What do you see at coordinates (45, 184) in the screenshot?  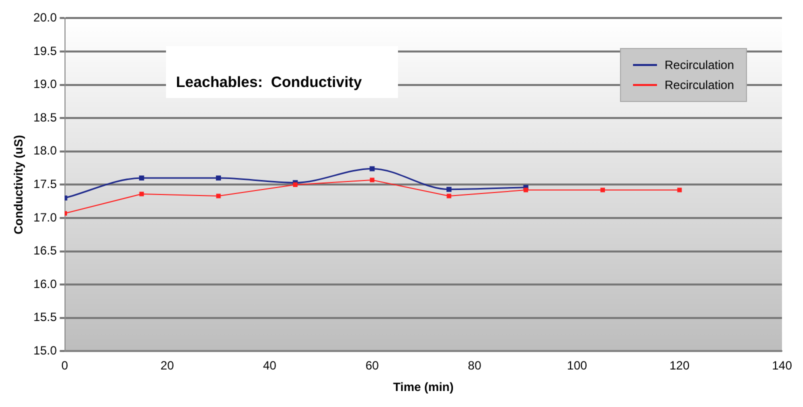 I see `y-tick-label: 17.5` at bounding box center [45, 184].